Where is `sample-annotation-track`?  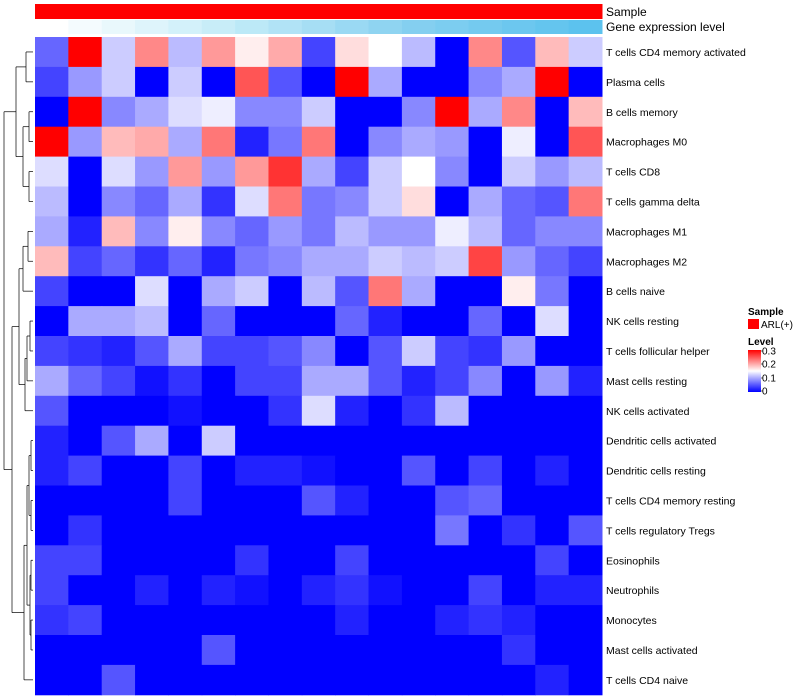
sample-annotation-track is located at coordinates (319, 11).